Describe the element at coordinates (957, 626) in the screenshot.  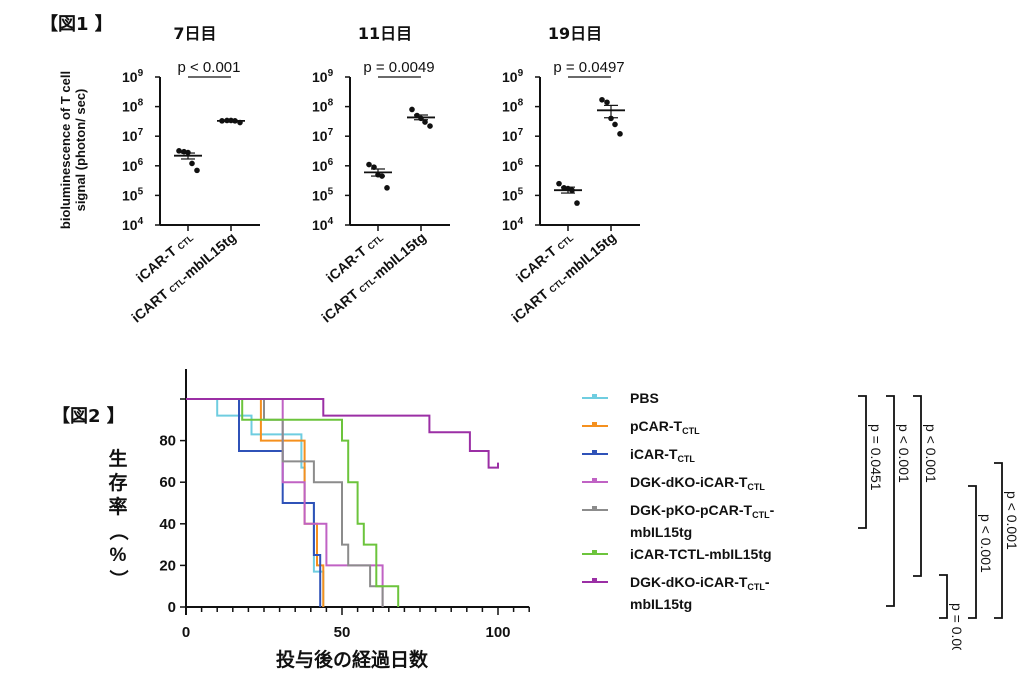
I see `pvalue-label: p = 0.001` at that location.